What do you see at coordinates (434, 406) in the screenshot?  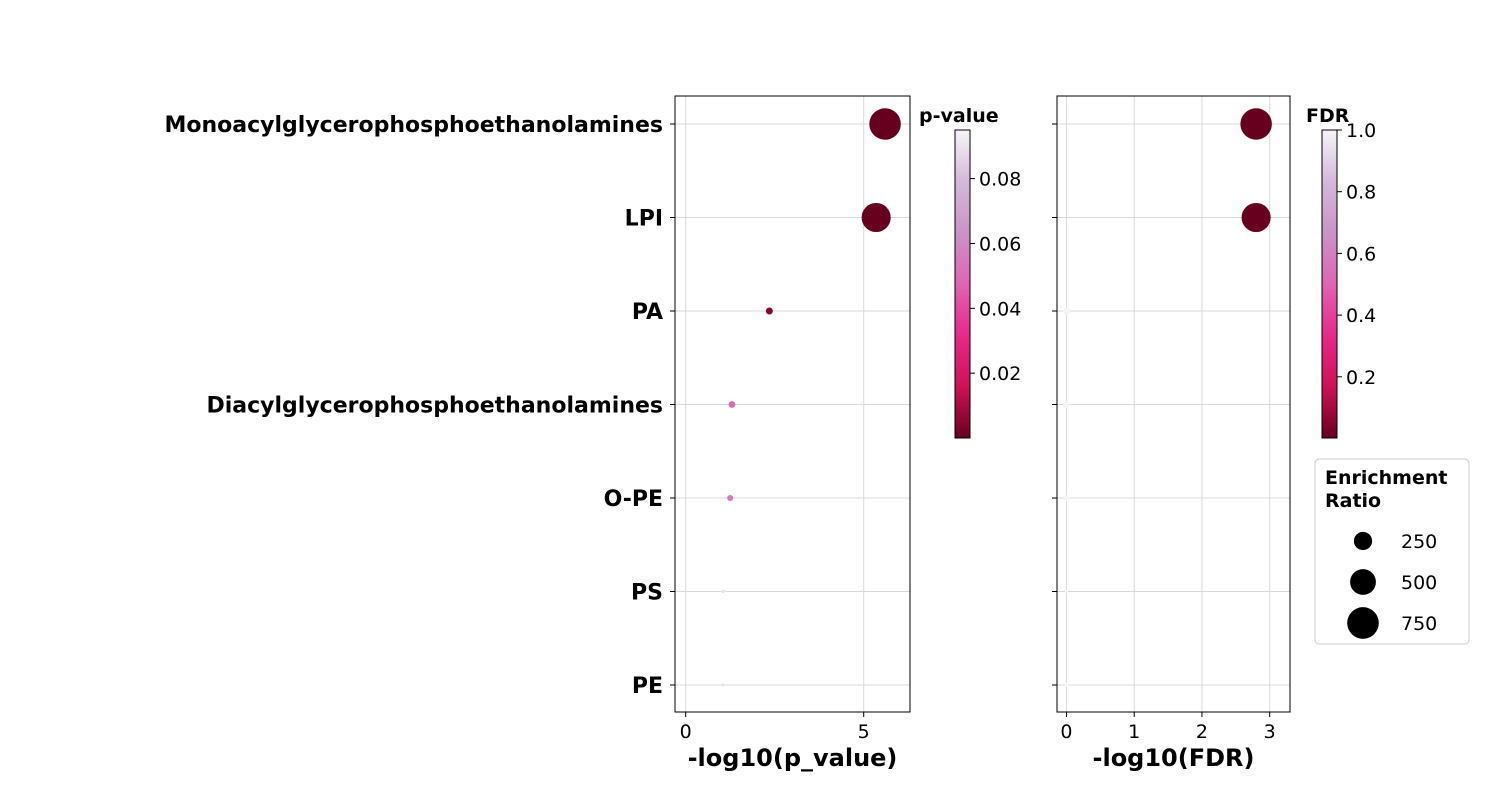 I see `category-label: Diacylglycerophosphoethanolamines` at bounding box center [434, 406].